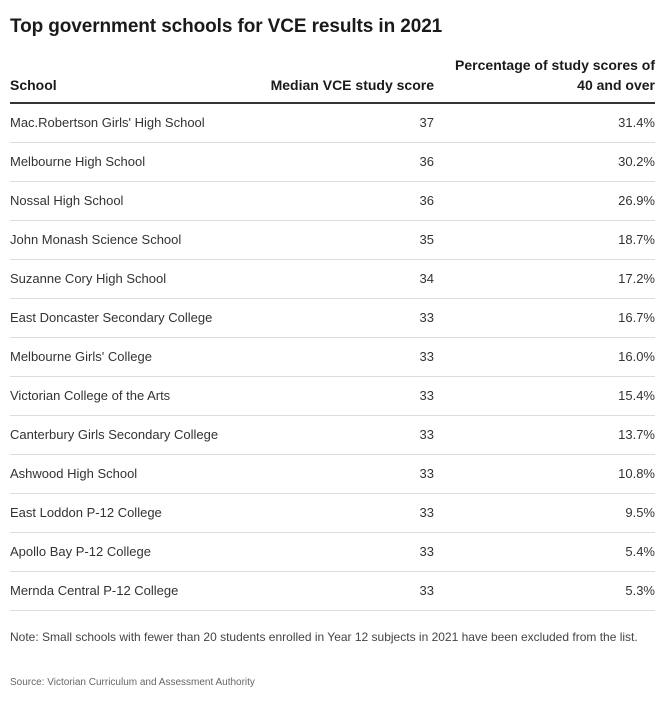 The width and height of the screenshot is (671, 704). Describe the element at coordinates (636, 239) in the screenshot. I see `cell-percentage: 18.7%` at that location.